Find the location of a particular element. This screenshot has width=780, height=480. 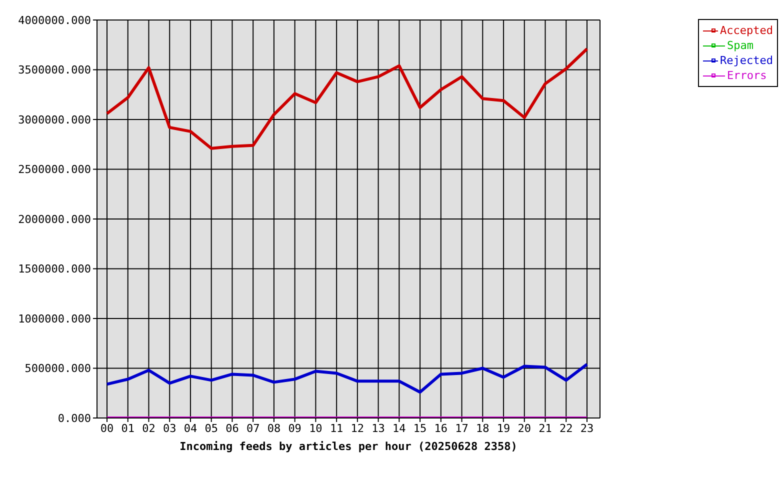

x-tick-label: 00 is located at coordinates (107, 428).